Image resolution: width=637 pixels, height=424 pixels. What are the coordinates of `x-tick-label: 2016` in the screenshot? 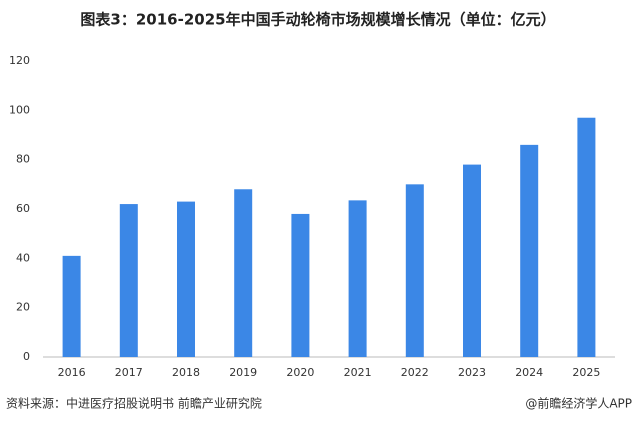 It's located at (72, 372).